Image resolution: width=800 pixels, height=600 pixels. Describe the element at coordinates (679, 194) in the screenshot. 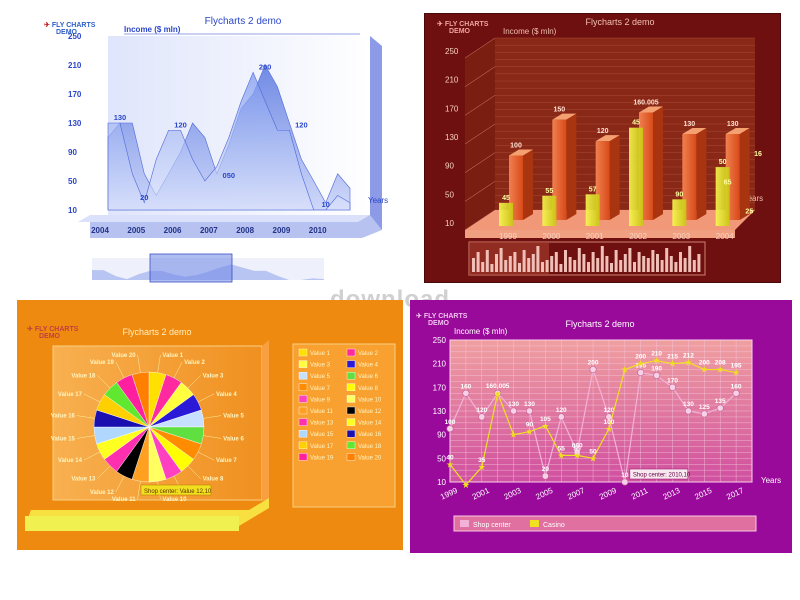

I see `data-label: 90` at that location.